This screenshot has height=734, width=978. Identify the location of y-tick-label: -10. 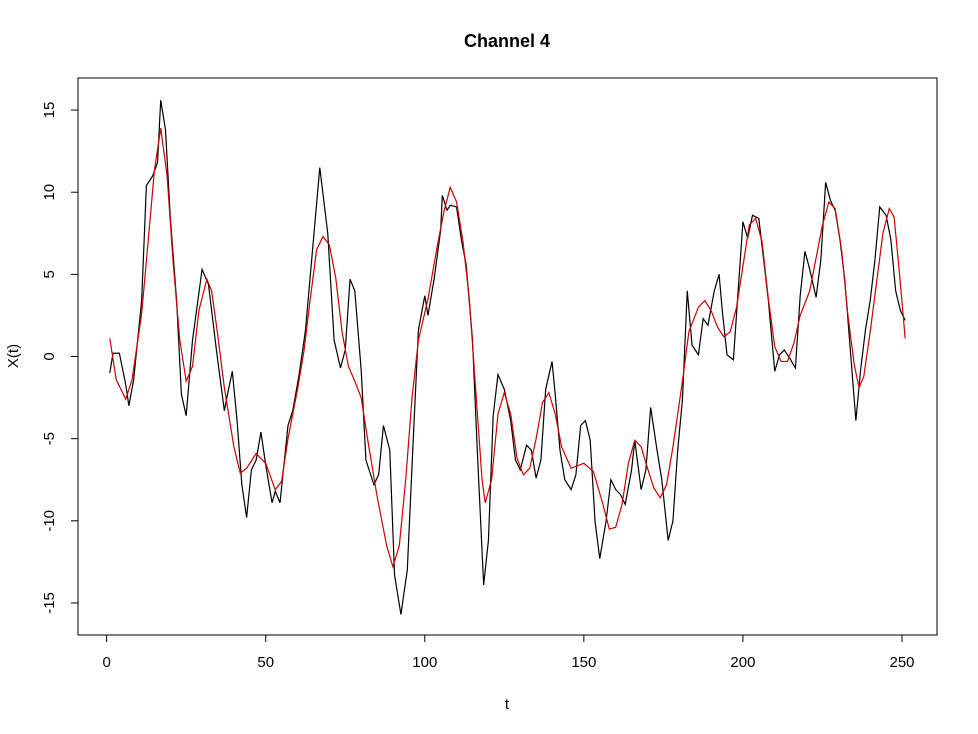
(49, 521).